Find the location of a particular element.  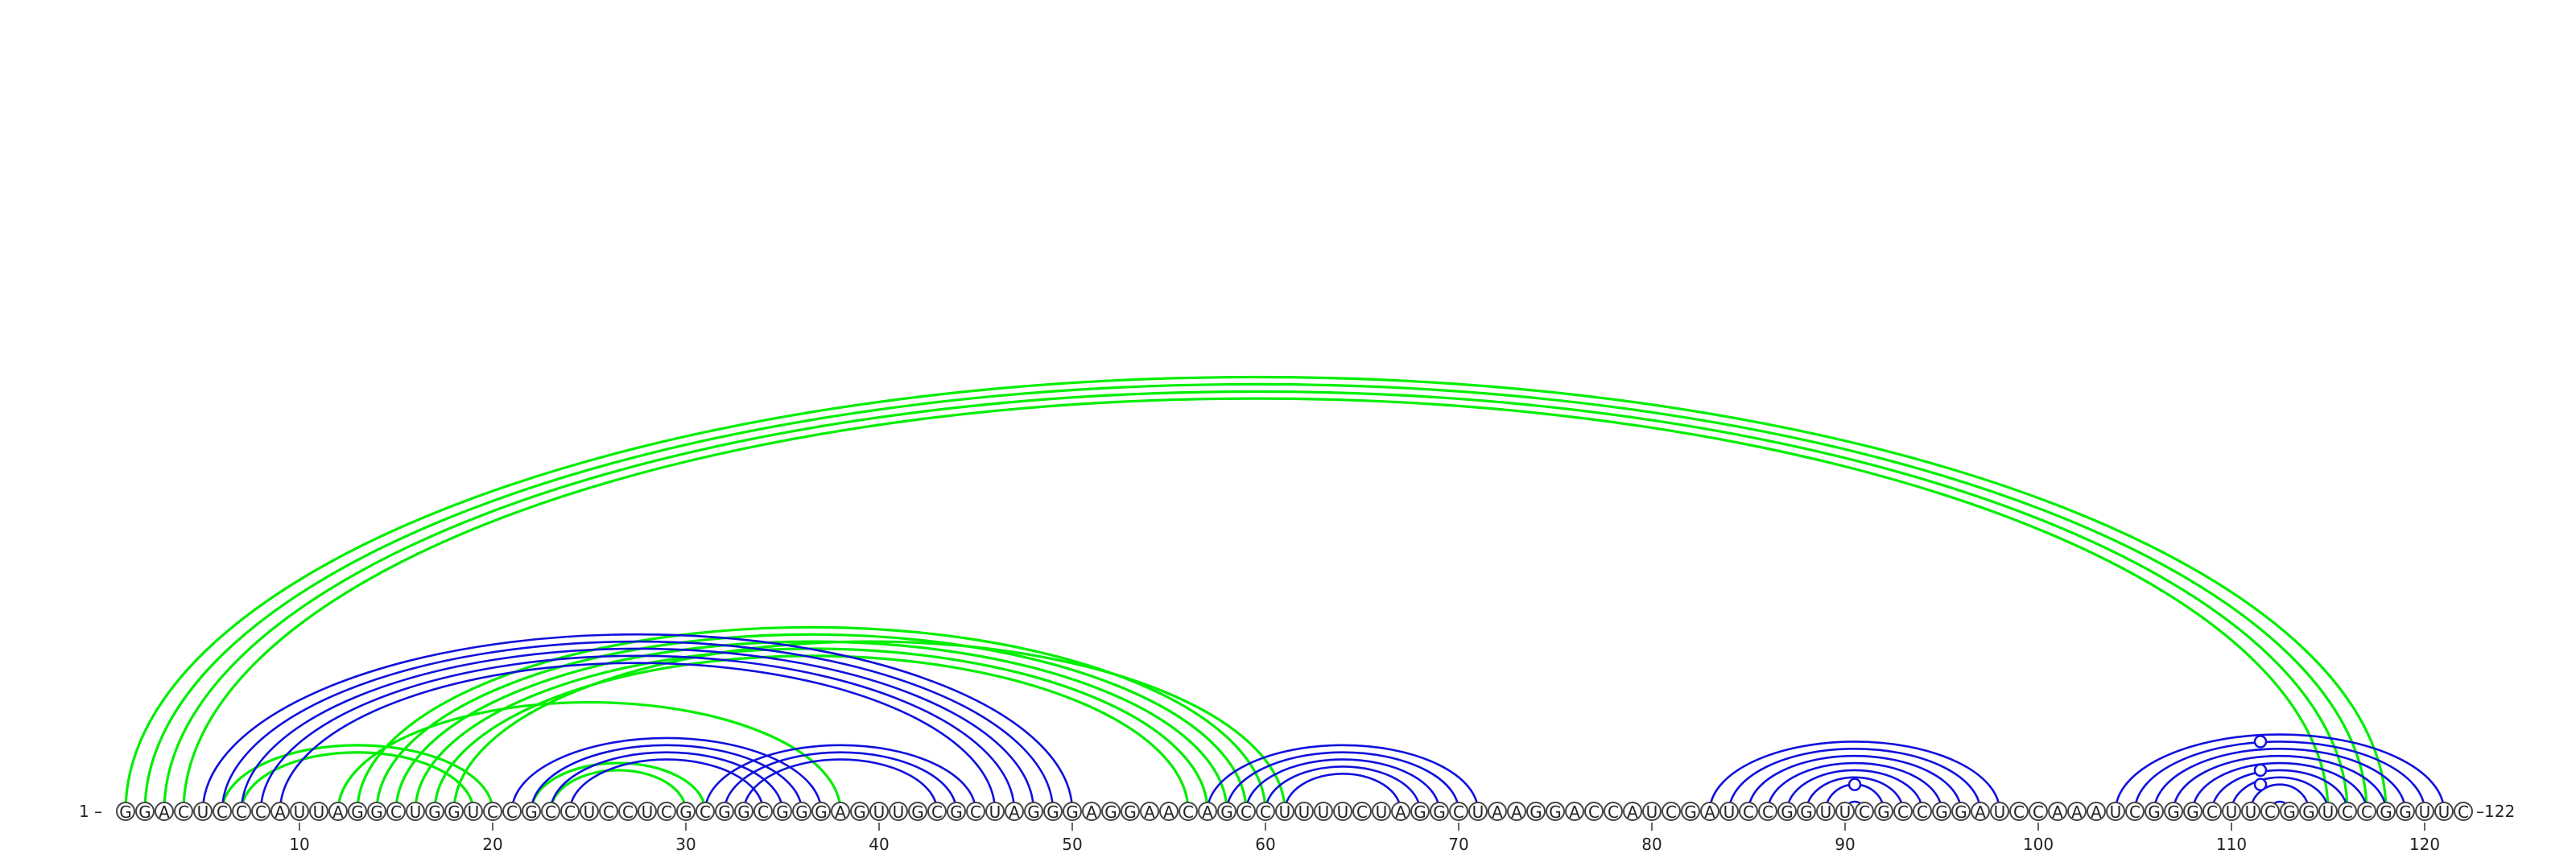

pair-marker is located at coordinates (2260, 770).